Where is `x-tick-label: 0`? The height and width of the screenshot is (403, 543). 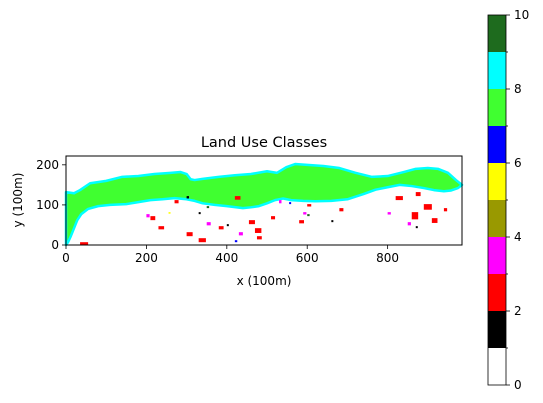 x-tick-label: 0 is located at coordinates (66, 258).